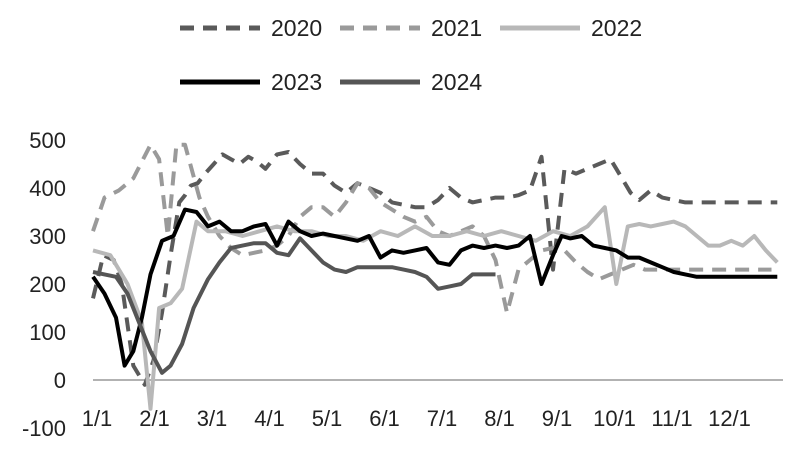  I want to click on y-tick-label: -100, so click(44, 428).